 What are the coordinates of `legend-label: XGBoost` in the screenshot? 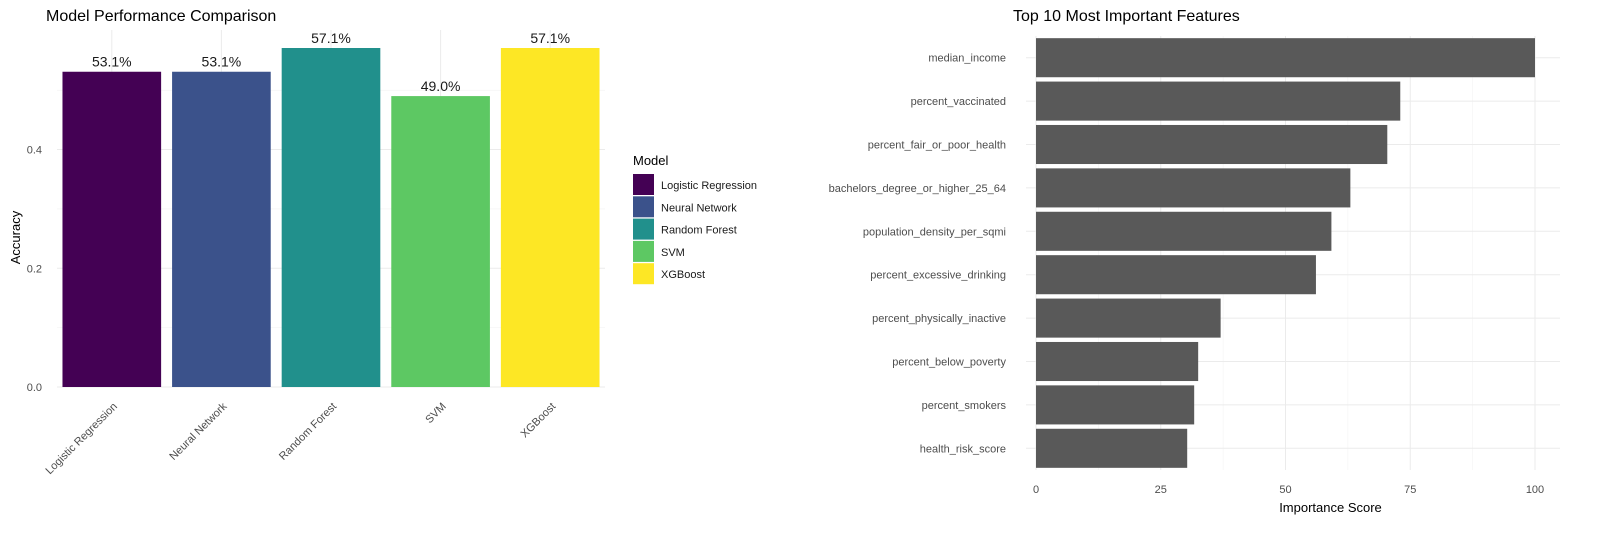 It's located at (683, 275).